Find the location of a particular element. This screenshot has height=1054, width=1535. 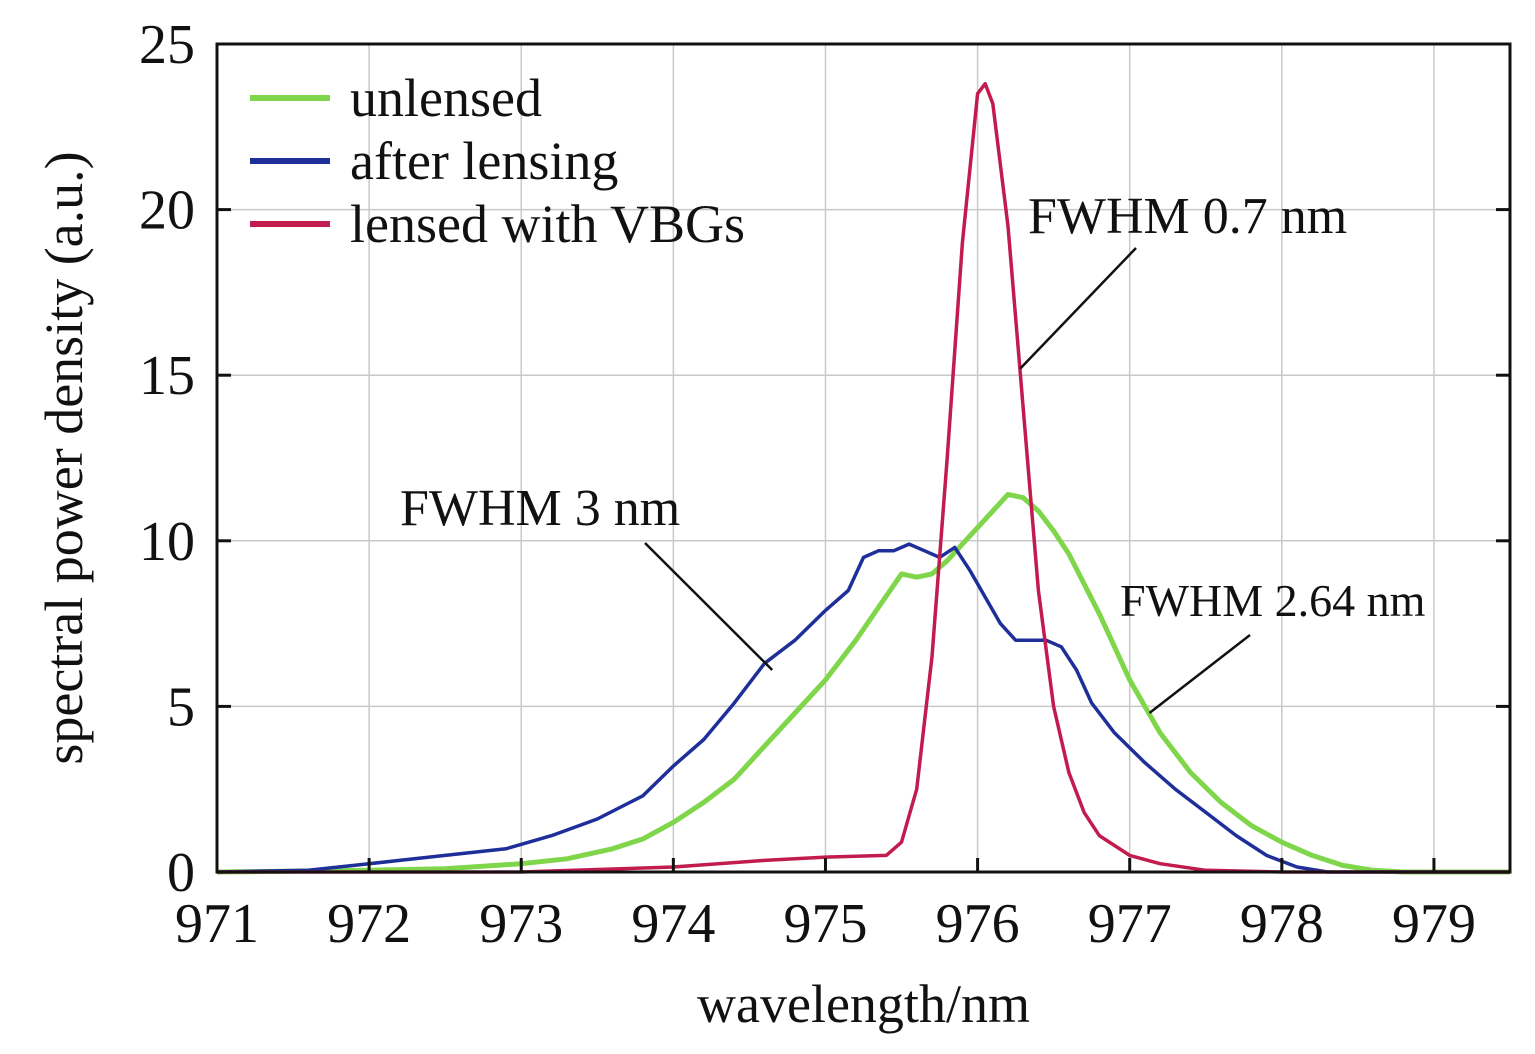

y-tick-label: 20 is located at coordinates (167, 211).